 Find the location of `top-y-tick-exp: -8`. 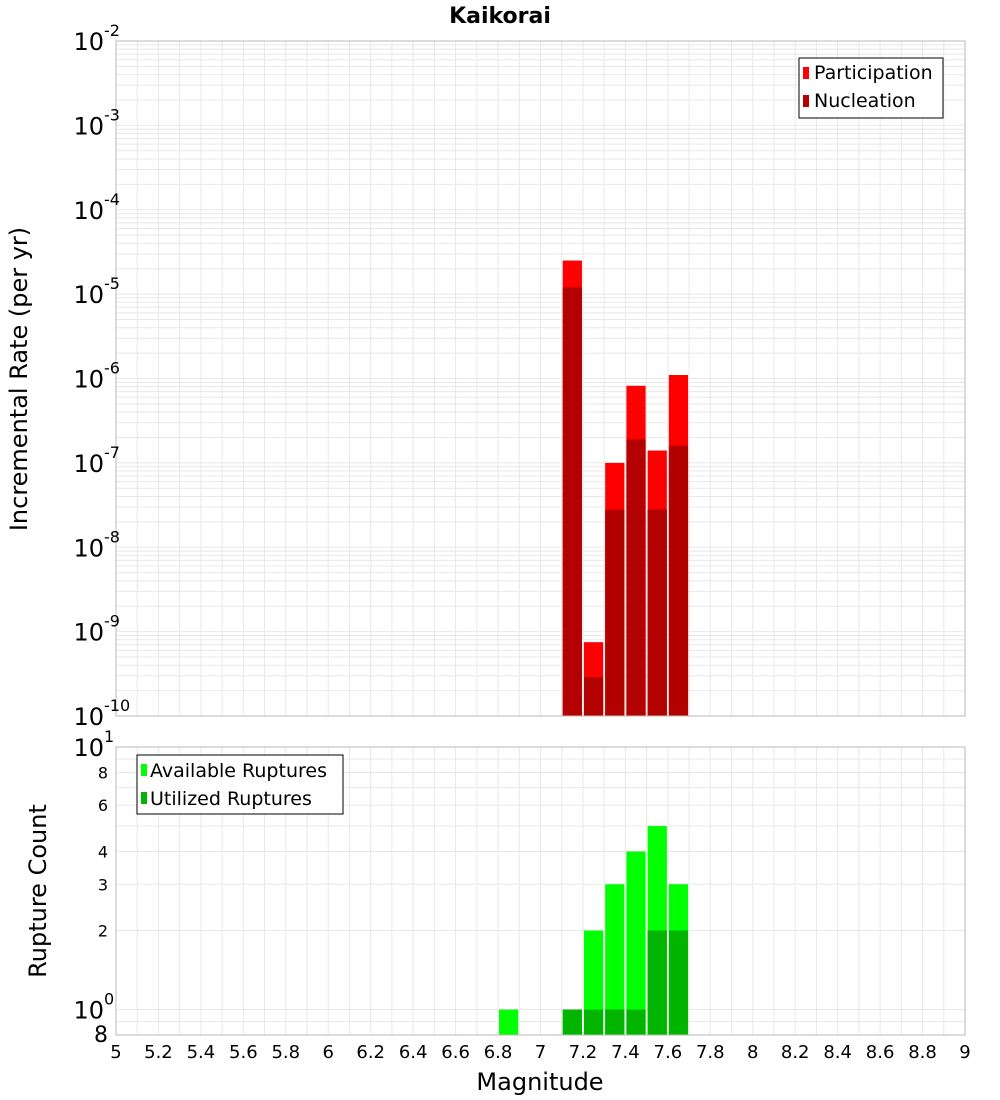

top-y-tick-exp: -8 is located at coordinates (112, 536).